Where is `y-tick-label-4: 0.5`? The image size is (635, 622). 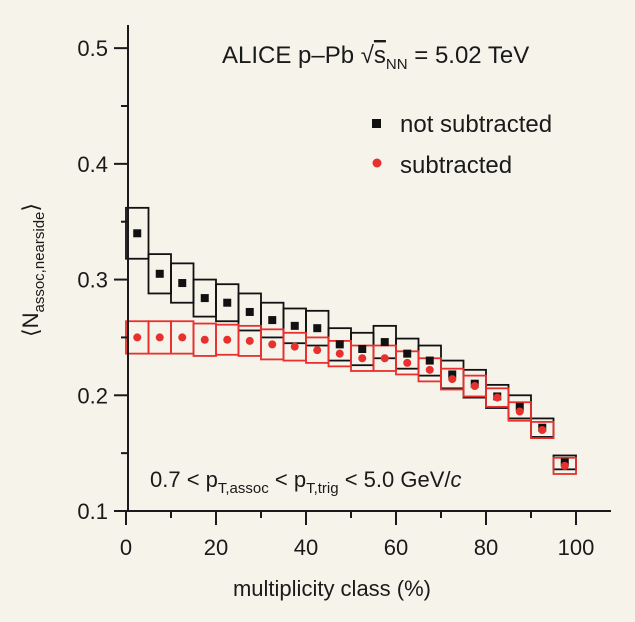
y-tick-label-4: 0.5 is located at coordinates (92, 48).